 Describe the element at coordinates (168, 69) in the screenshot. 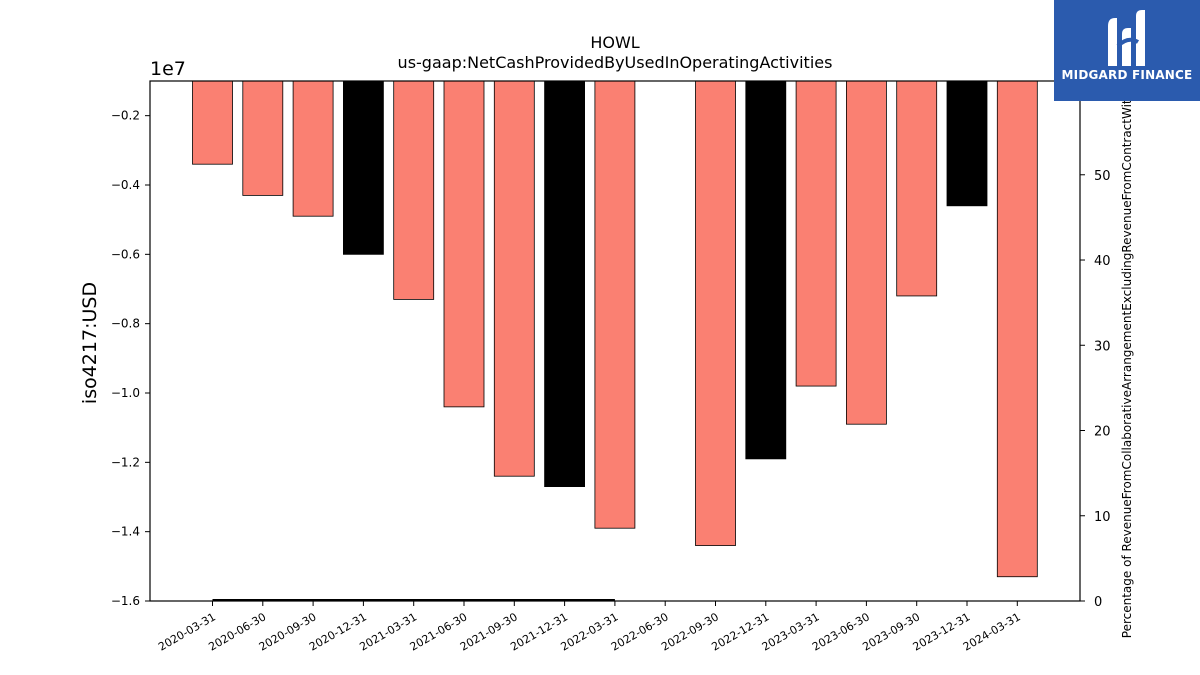

I see `y-offset-label: 1e7` at that location.